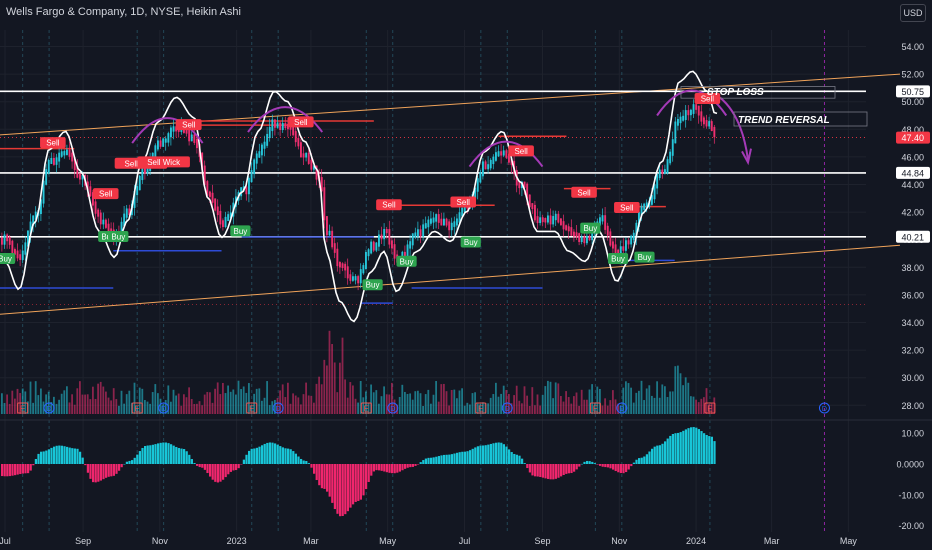  Describe the element at coordinates (912, 351) in the screenshot. I see `y-tick-label: 32.00` at that location.